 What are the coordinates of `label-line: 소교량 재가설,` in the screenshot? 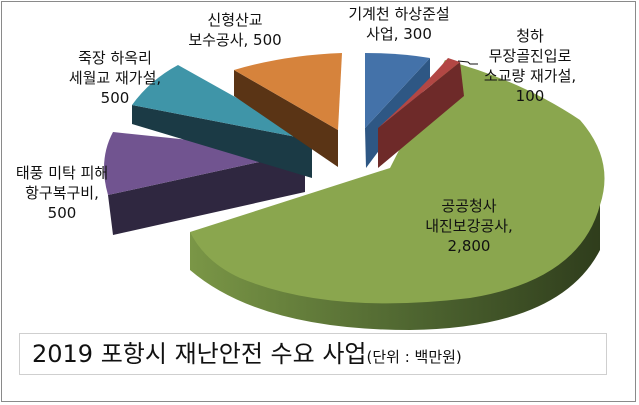 It's located at (530, 76).